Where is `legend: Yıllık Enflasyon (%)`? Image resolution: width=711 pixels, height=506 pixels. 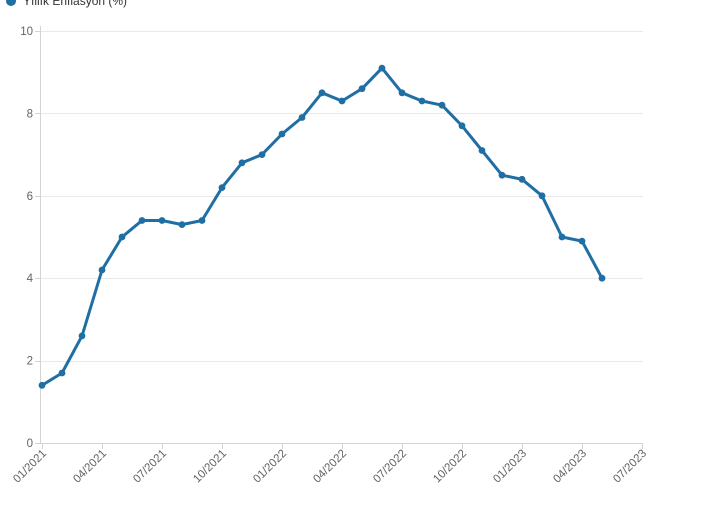
legend: Yıllık Enflasyon (%) is located at coordinates (66, 4).